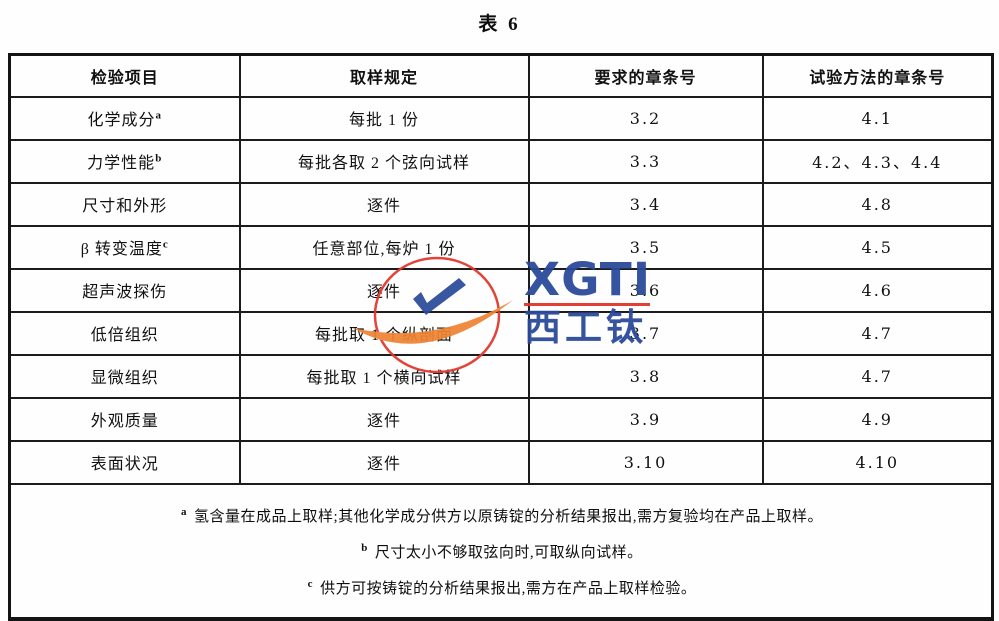 This screenshot has width=999, height=621. What do you see at coordinates (499, 24) in the screenshot?
I see `table-title: 表 6` at bounding box center [499, 24].